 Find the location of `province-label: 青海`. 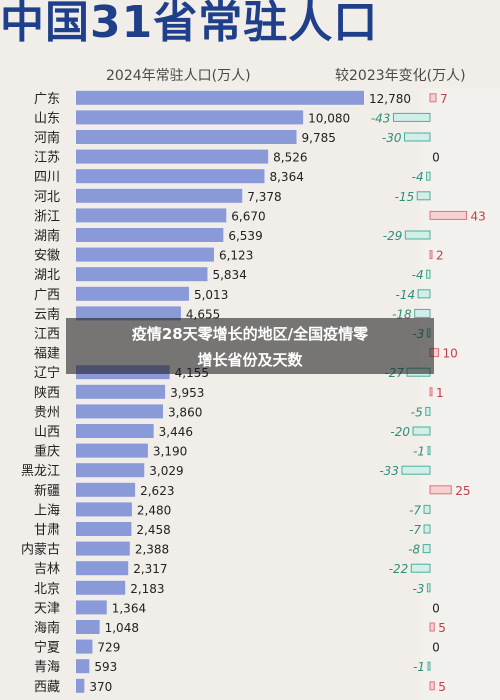

province-label: 青海 is located at coordinates (47, 667).